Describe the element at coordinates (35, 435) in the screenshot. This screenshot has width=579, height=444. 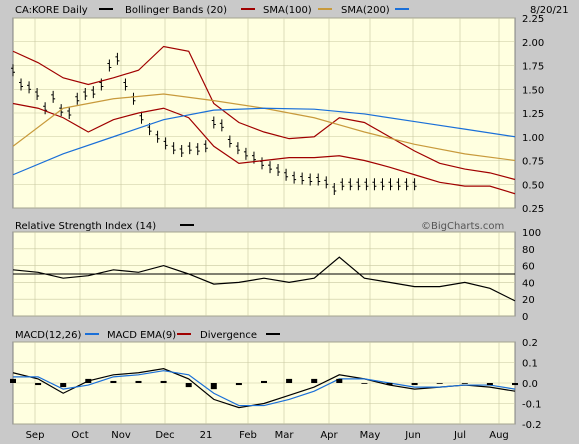
I see `x-tick-label: Sep` at that location.